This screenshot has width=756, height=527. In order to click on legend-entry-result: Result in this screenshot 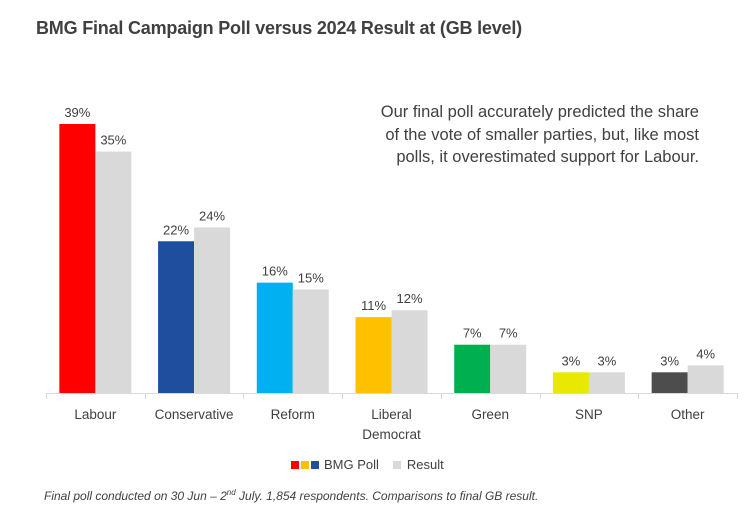, I will do `click(418, 464)`.